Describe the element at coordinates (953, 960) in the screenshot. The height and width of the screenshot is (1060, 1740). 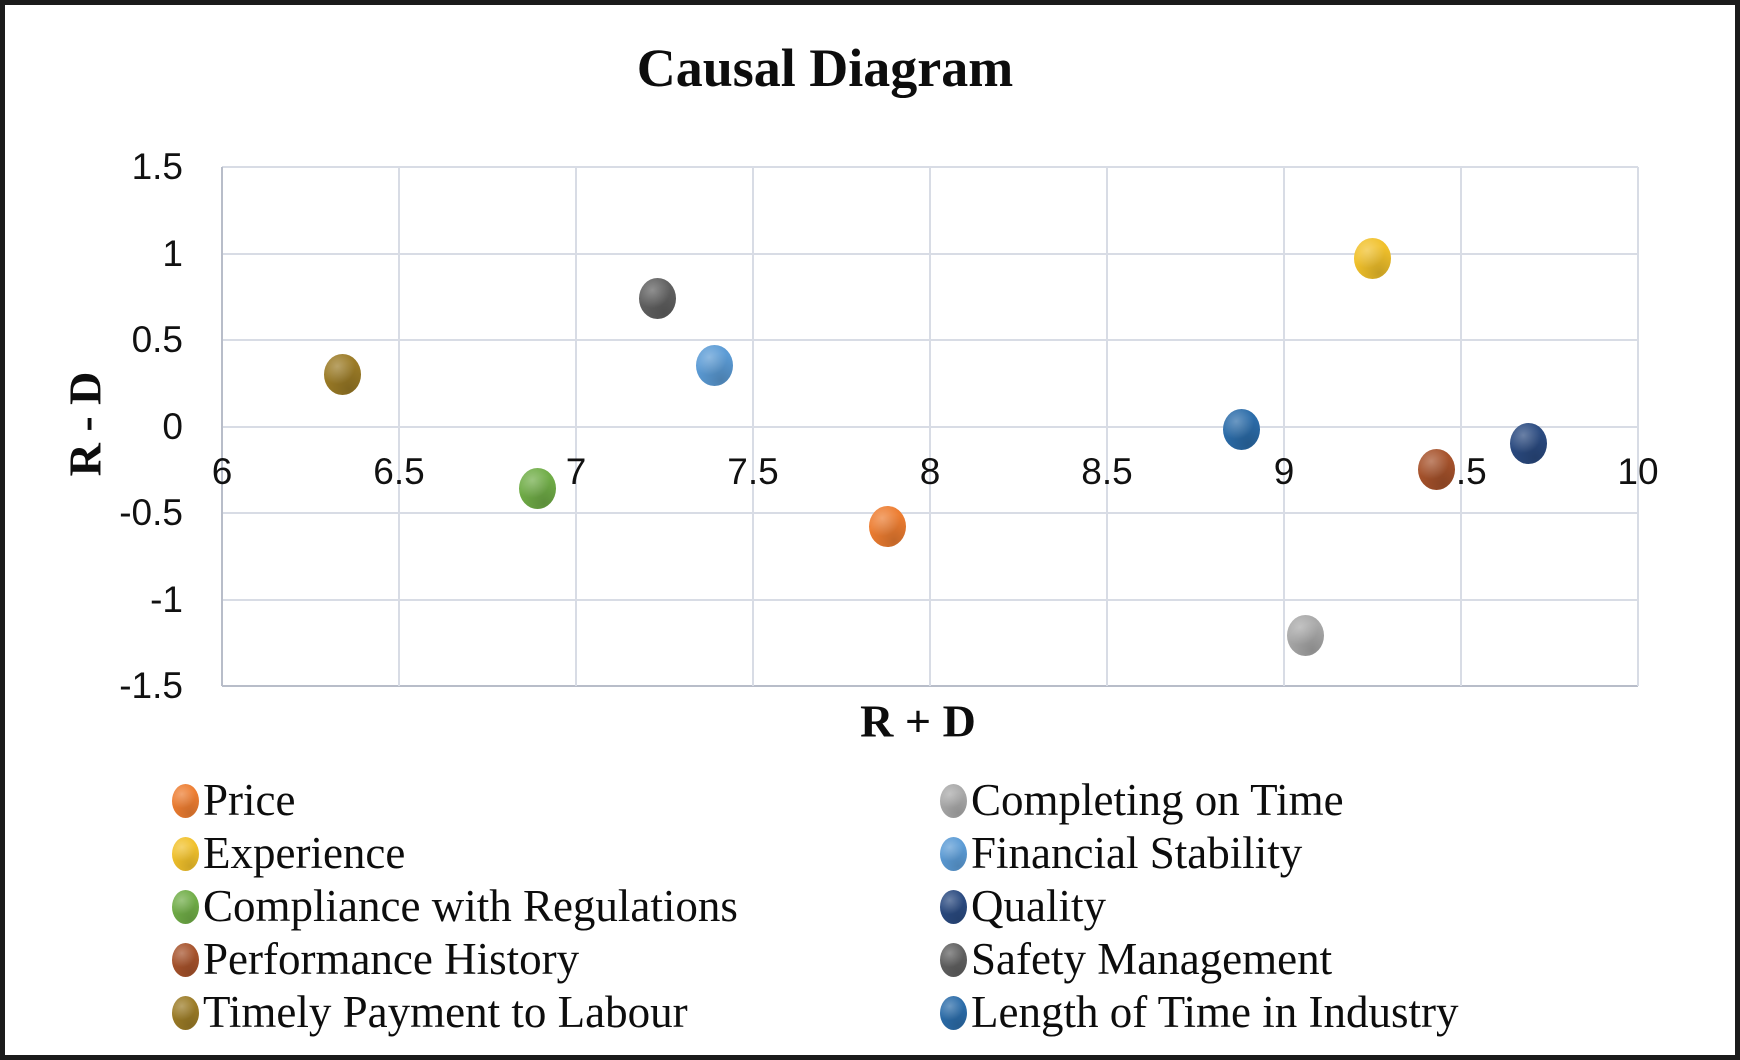
I see `legend-marker-safety-management-icon` at that location.